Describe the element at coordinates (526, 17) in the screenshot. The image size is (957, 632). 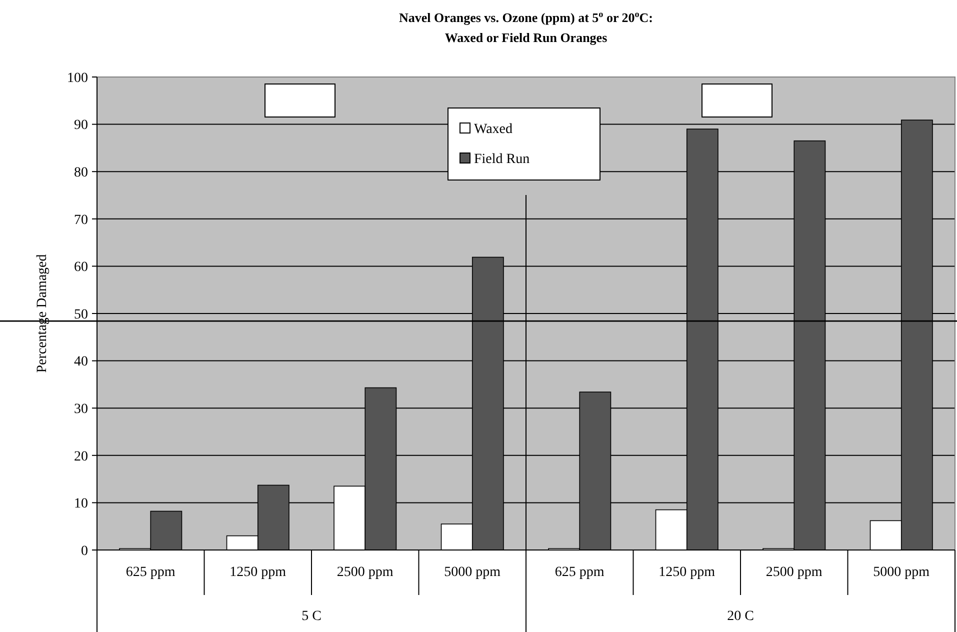
I see `chart-title: Navel Oranges vs. Ozone (ppm) at 5$^{o}$ or 20$^{o}$C:` at that location.